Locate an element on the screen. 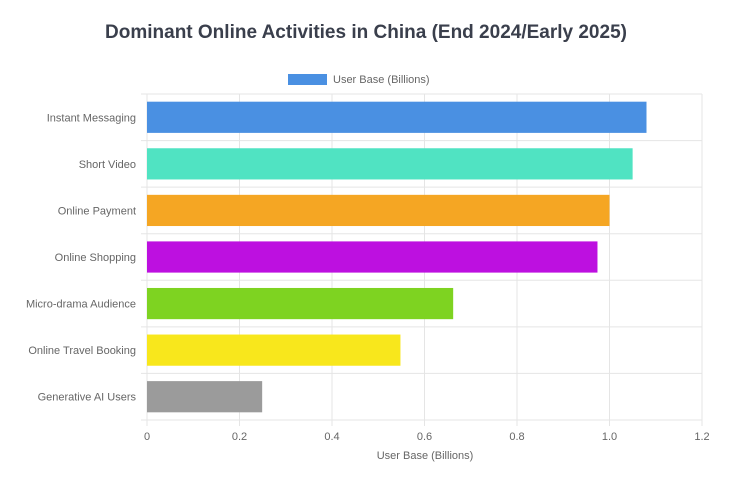  y-tick-label: Online Travel Booking is located at coordinates (82, 351).